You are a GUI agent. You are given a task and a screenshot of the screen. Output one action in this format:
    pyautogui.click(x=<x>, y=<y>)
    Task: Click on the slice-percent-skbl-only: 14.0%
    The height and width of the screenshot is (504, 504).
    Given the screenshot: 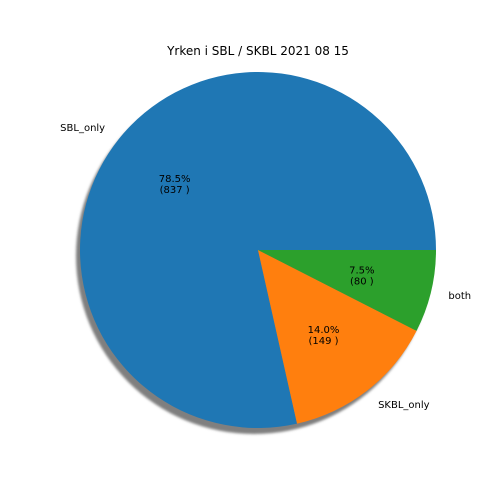 What is the action you would take?
    pyautogui.click(x=324, y=330)
    